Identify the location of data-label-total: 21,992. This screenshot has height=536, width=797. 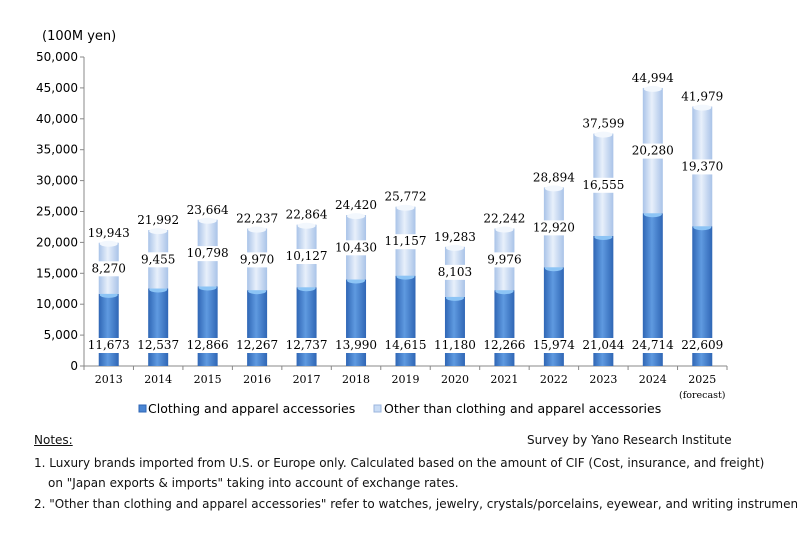
(158, 220).